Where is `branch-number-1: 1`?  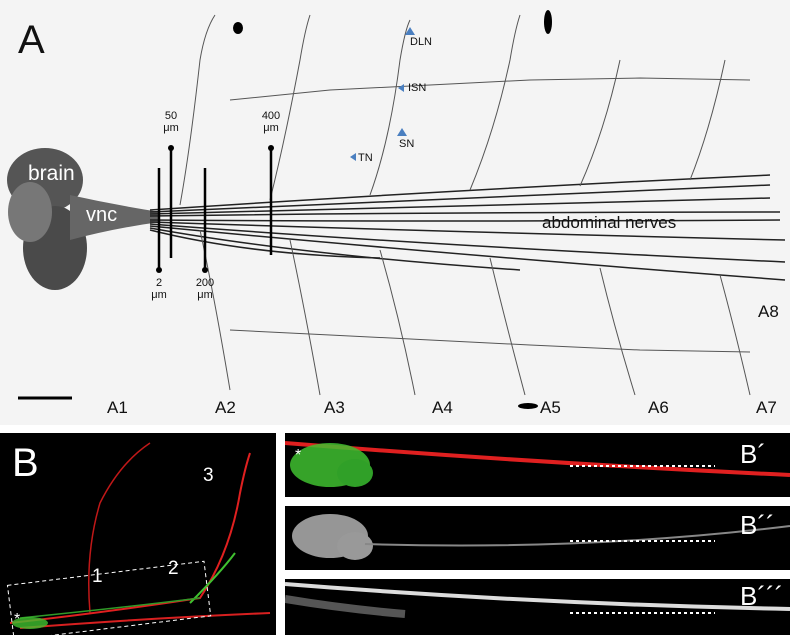 branch-number-1: 1 is located at coordinates (97, 576).